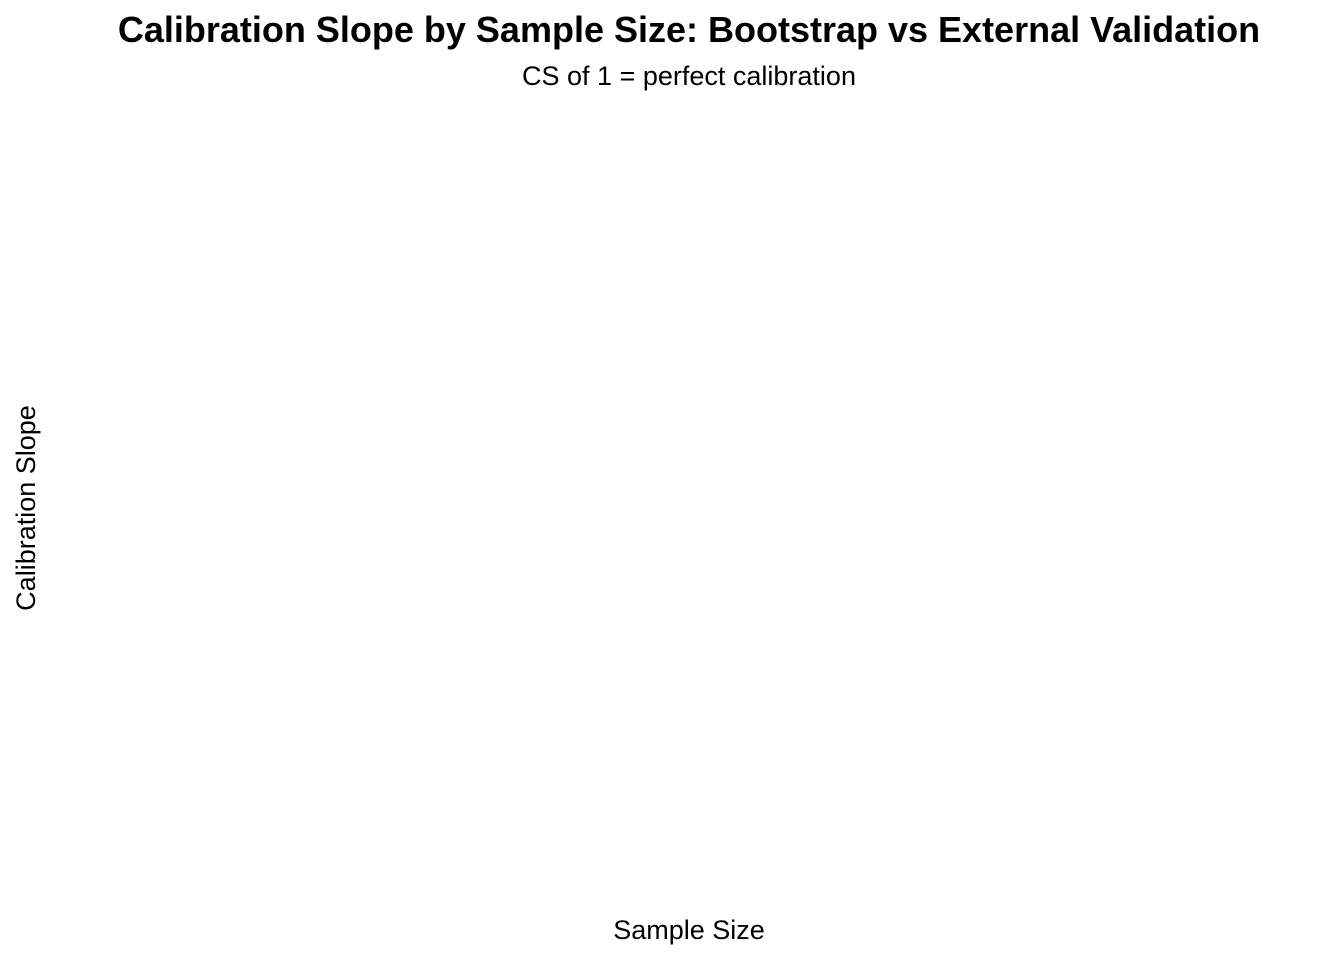 Image resolution: width=1344 pixels, height=960 pixels. Describe the element at coordinates (26, 508) in the screenshot. I see `y-axis-label: Calibration Slope` at that location.